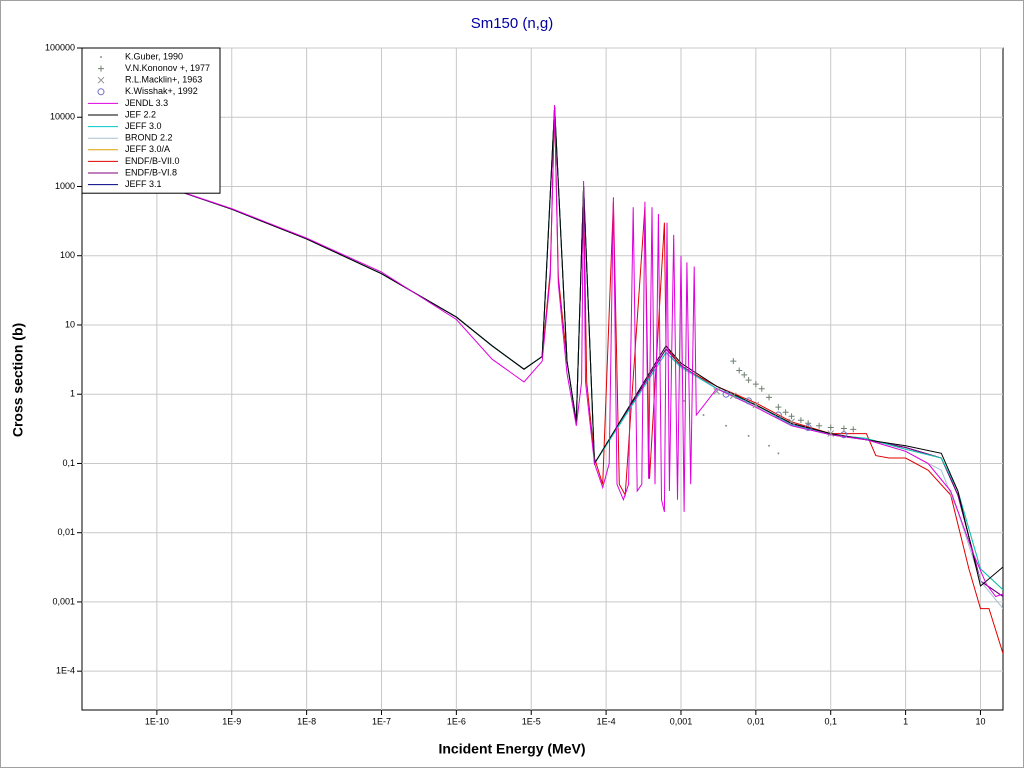  Describe the element at coordinates (980, 721) in the screenshot. I see `x-tick-label: 10` at that location.